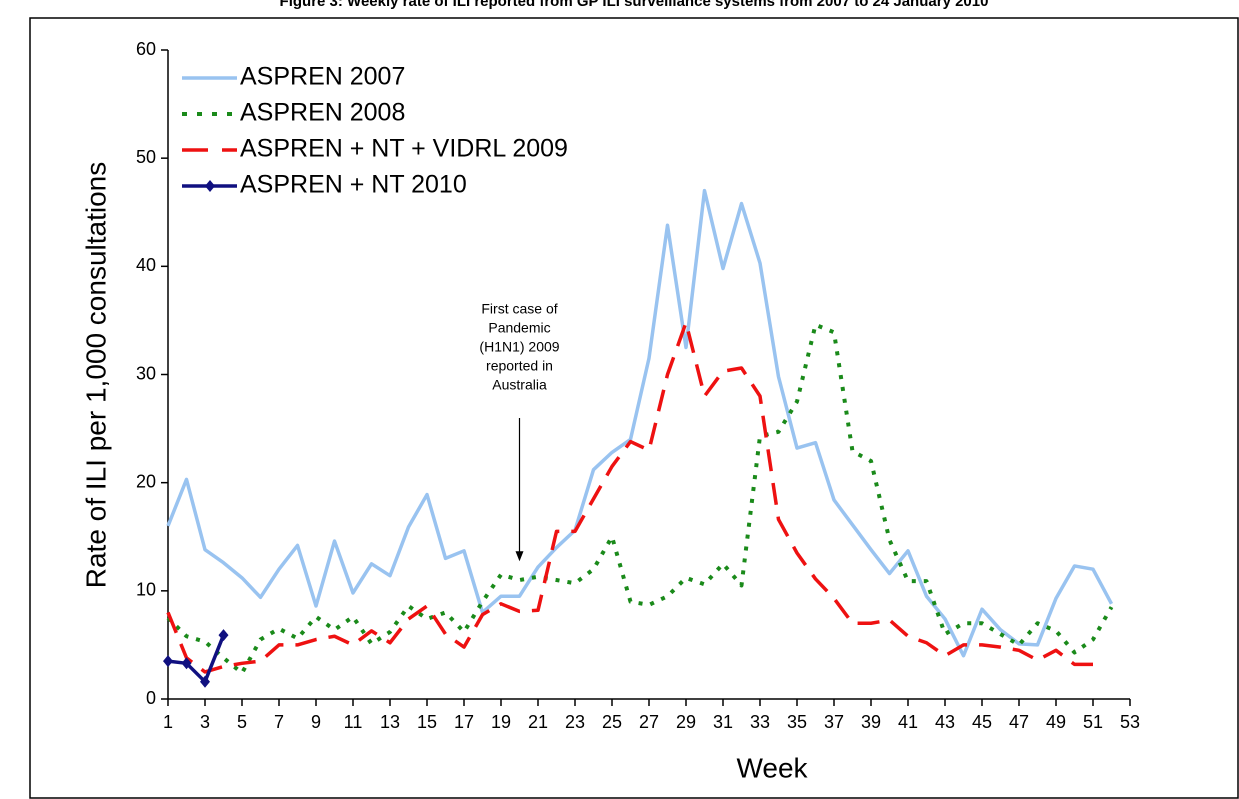  Describe the element at coordinates (322, 113) in the screenshot. I see `legend-label: ASPREN 2008` at that location.